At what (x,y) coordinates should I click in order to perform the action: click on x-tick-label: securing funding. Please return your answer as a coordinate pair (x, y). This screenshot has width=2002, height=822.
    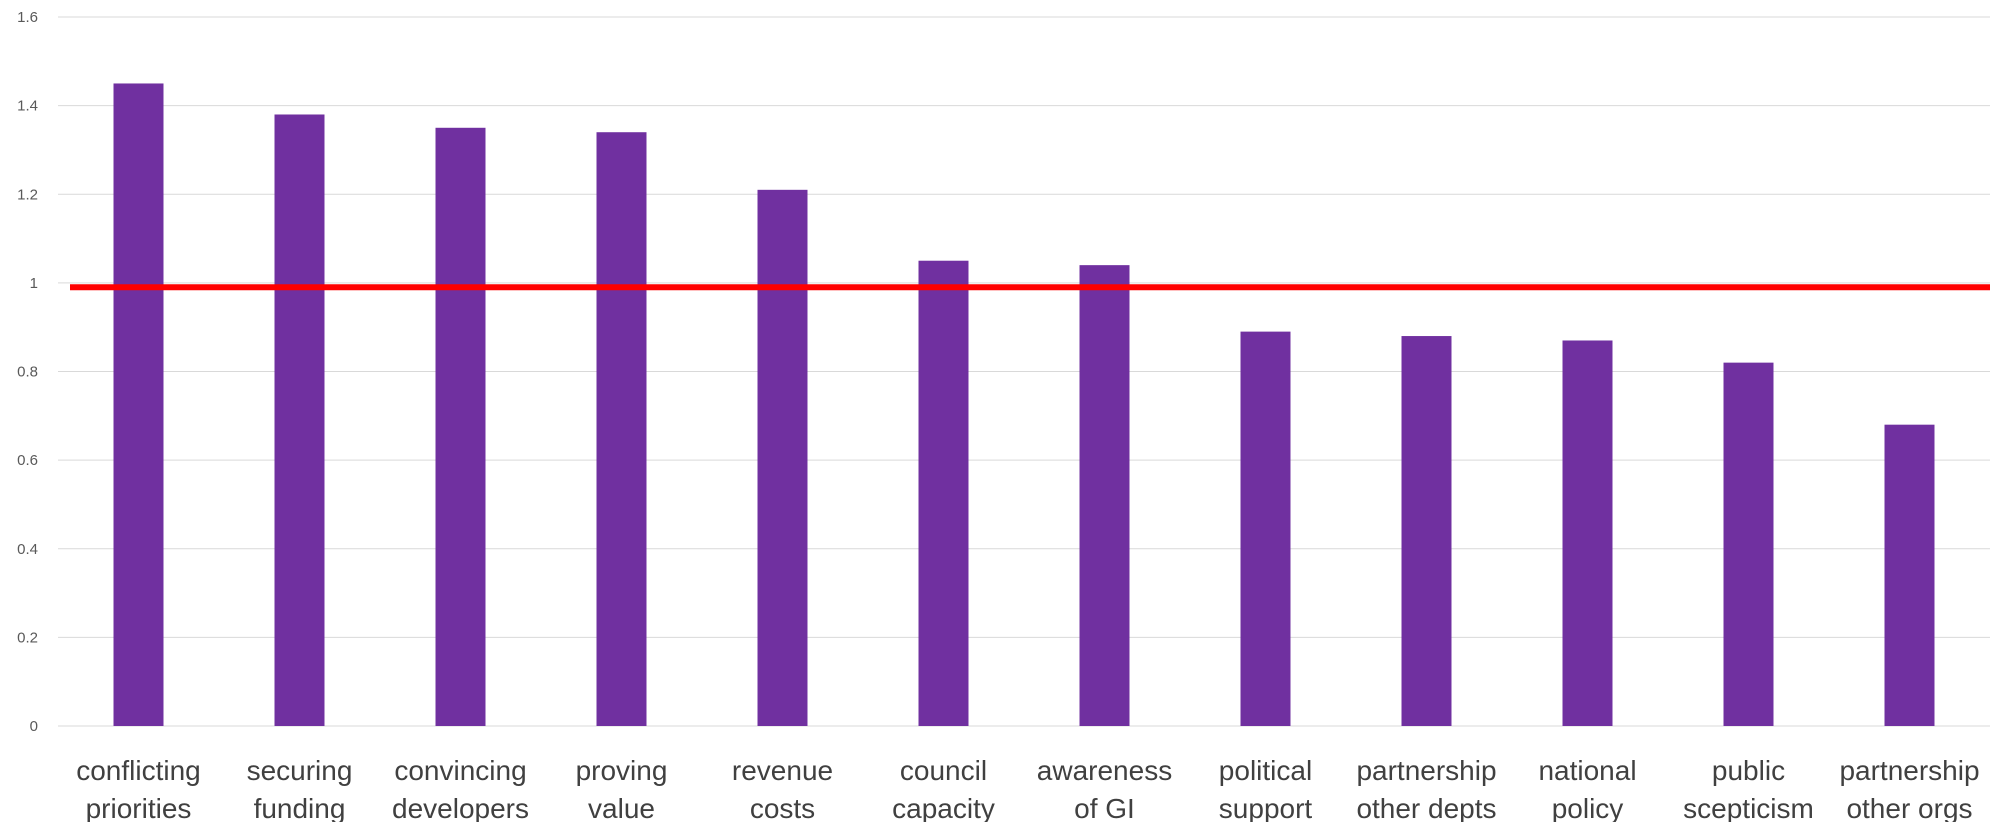
    Looking at the image, I should click on (300, 788).